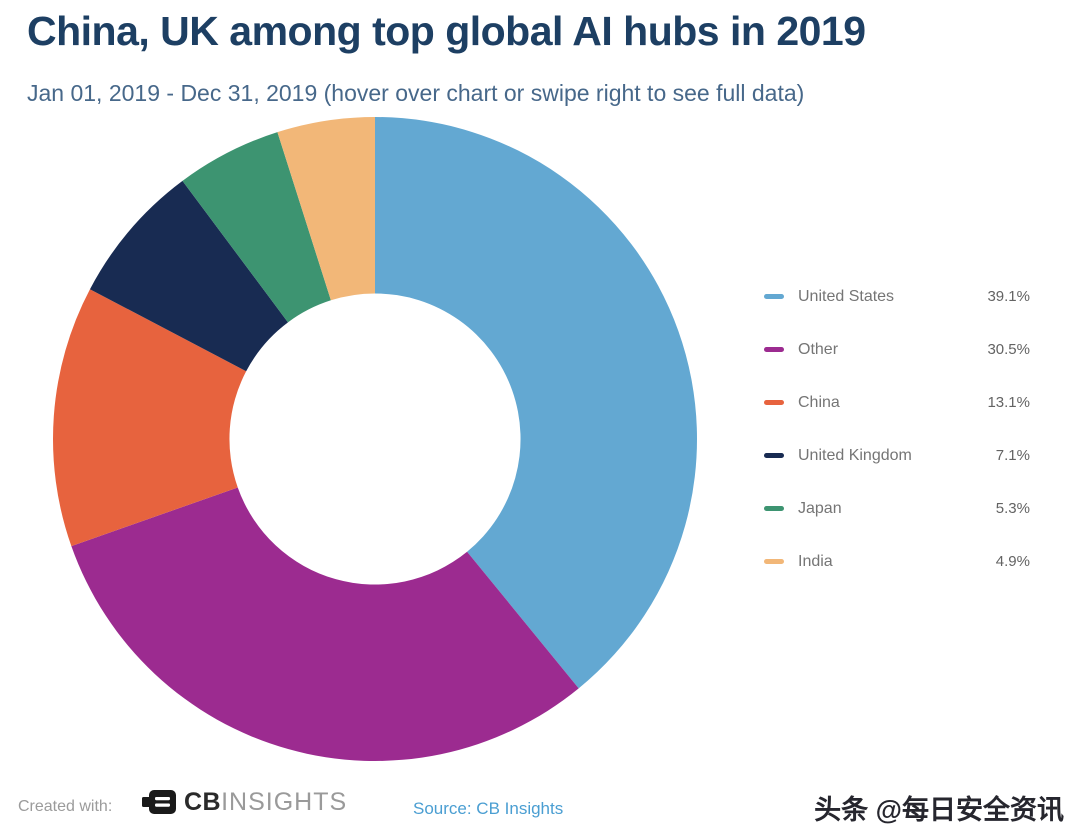 The height and width of the screenshot is (838, 1080). I want to click on legend-item-japan: Japan 5.3%, so click(897, 508).